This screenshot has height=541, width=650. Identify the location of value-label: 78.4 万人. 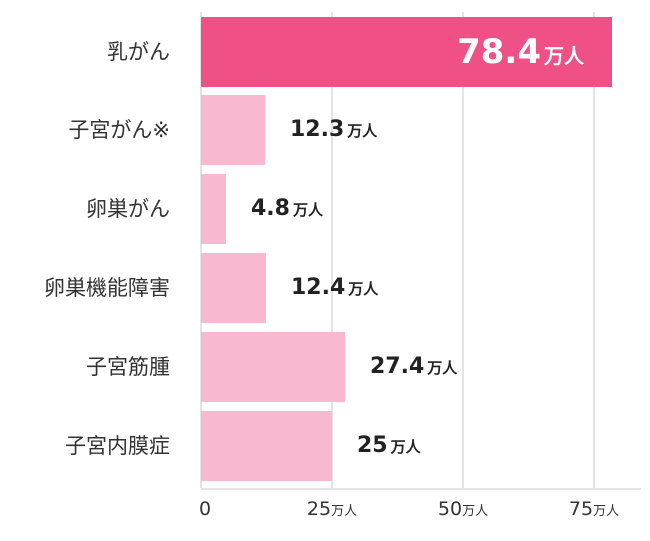
(520, 52).